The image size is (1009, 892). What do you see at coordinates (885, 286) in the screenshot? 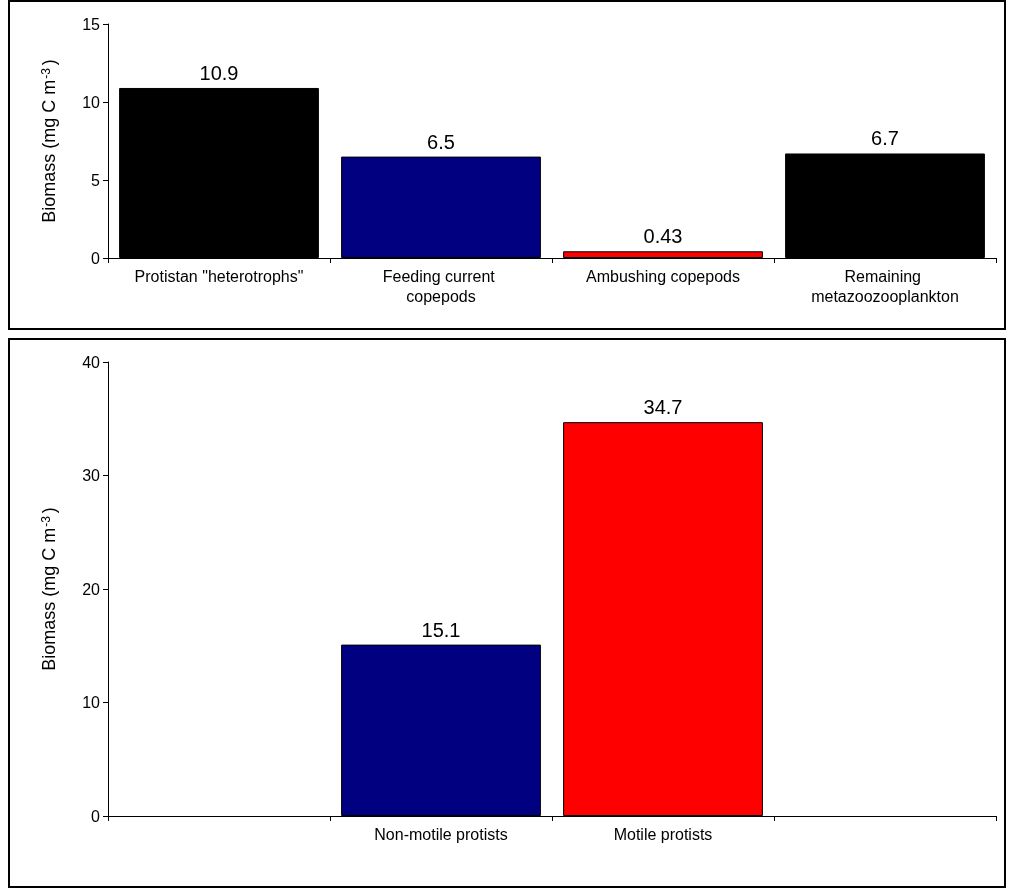
I see `x-tick-label: Remaining metazoozooplankton` at bounding box center [885, 286].